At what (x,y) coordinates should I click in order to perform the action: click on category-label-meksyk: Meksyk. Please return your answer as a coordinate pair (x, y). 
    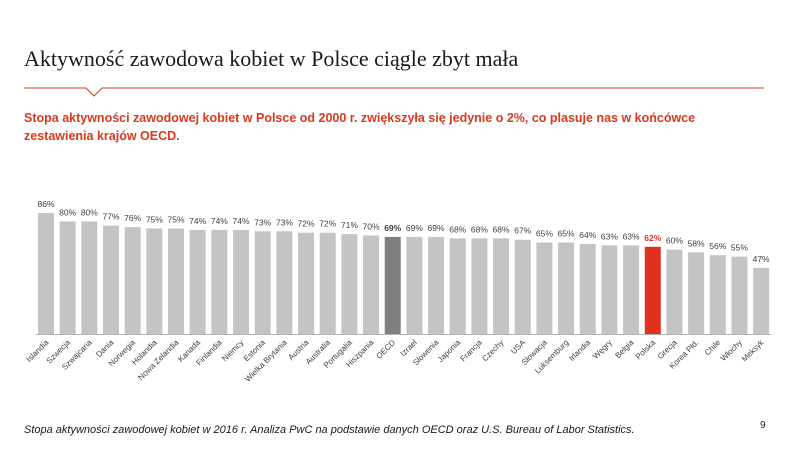
    Looking at the image, I should click on (753, 350).